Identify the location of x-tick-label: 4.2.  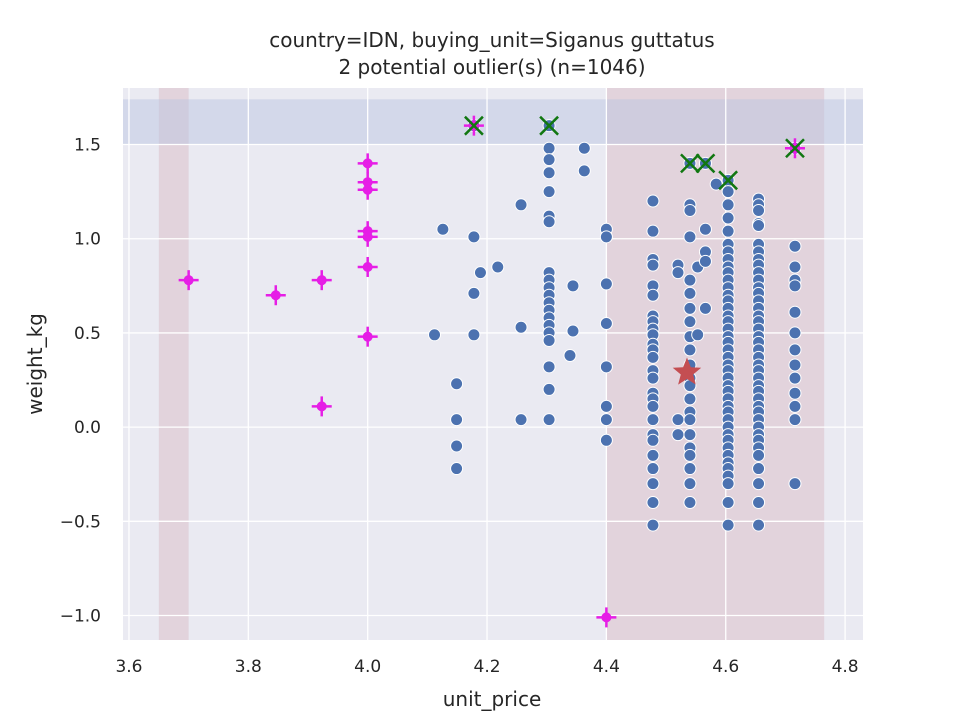
(487, 667).